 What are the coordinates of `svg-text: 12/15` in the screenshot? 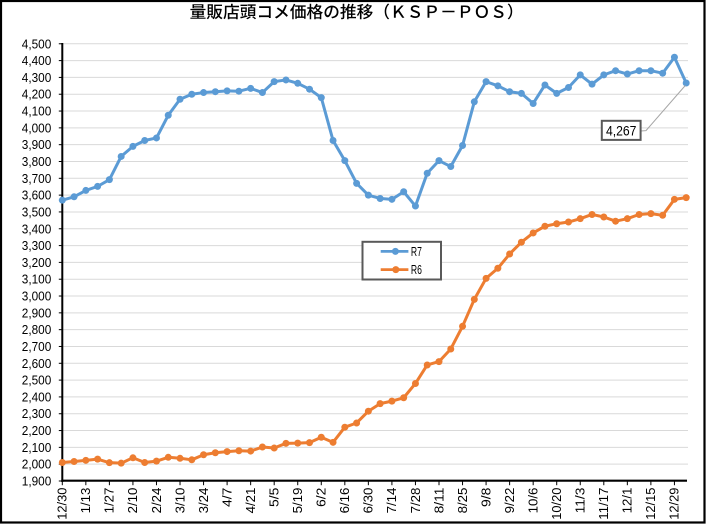 It's located at (650, 504).